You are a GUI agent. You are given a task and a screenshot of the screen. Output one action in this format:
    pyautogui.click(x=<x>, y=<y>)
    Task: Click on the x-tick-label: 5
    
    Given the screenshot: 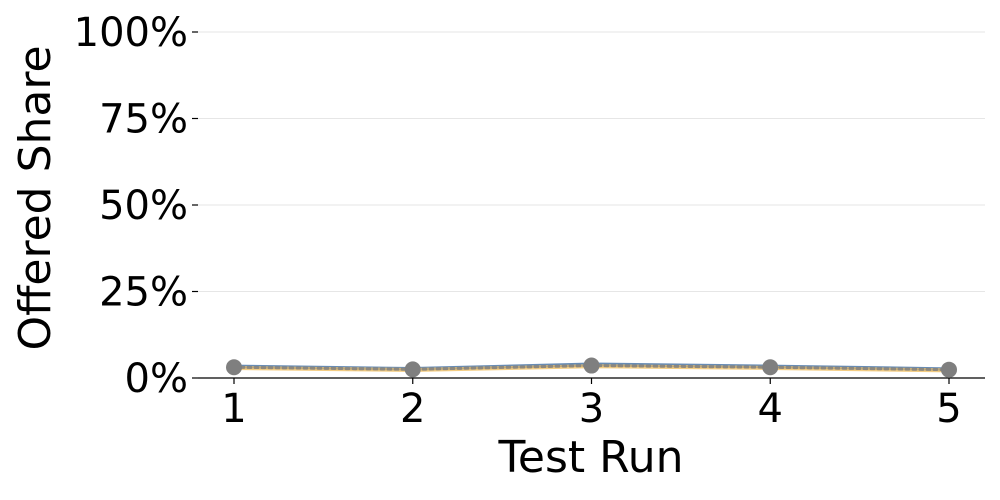 What is the action you would take?
    pyautogui.click(x=948, y=409)
    